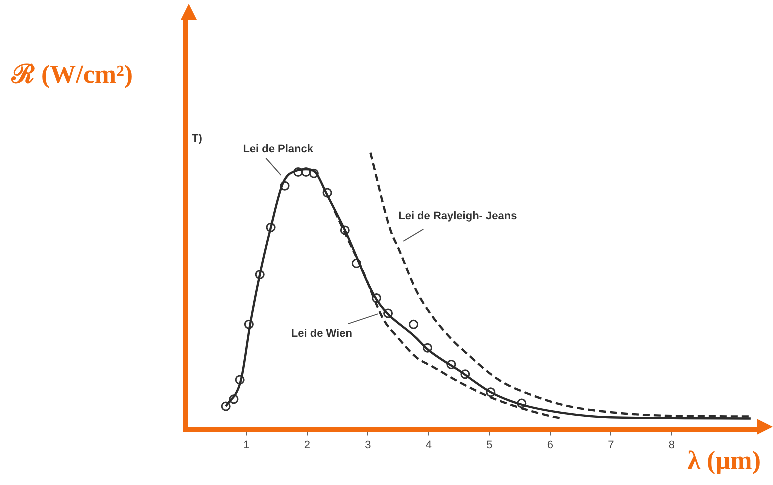  What do you see at coordinates (307, 445) in the screenshot?
I see `x-tick-label: 2` at bounding box center [307, 445].